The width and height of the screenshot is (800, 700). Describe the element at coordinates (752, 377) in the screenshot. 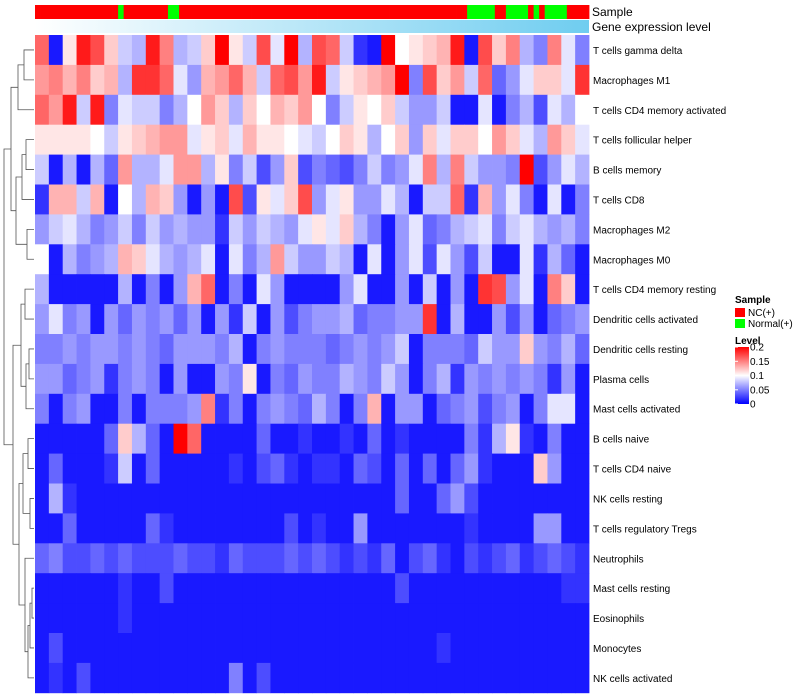

I see `level-ticks: 0.2 0.15 0.1 0.05 0` at that location.